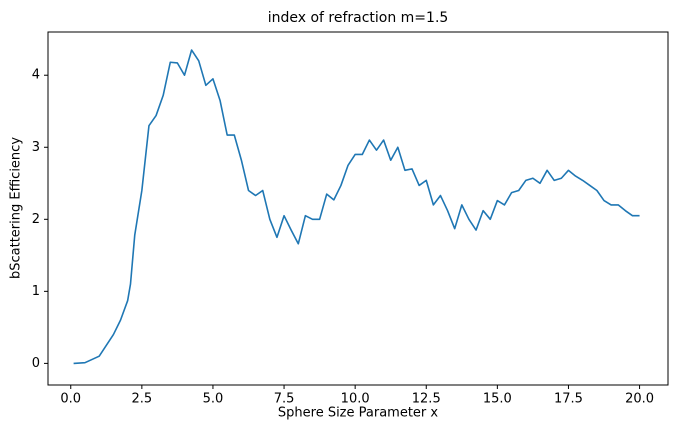 This screenshot has width=678, height=432. I want to click on x-axis-label: Sphere Size Parameter x, so click(358, 413).